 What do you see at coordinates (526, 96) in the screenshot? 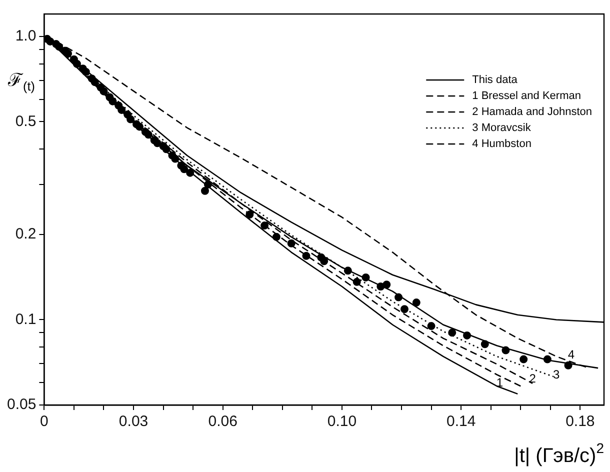
I see `legend-label: 1 Bressel and Kerman` at bounding box center [526, 96].